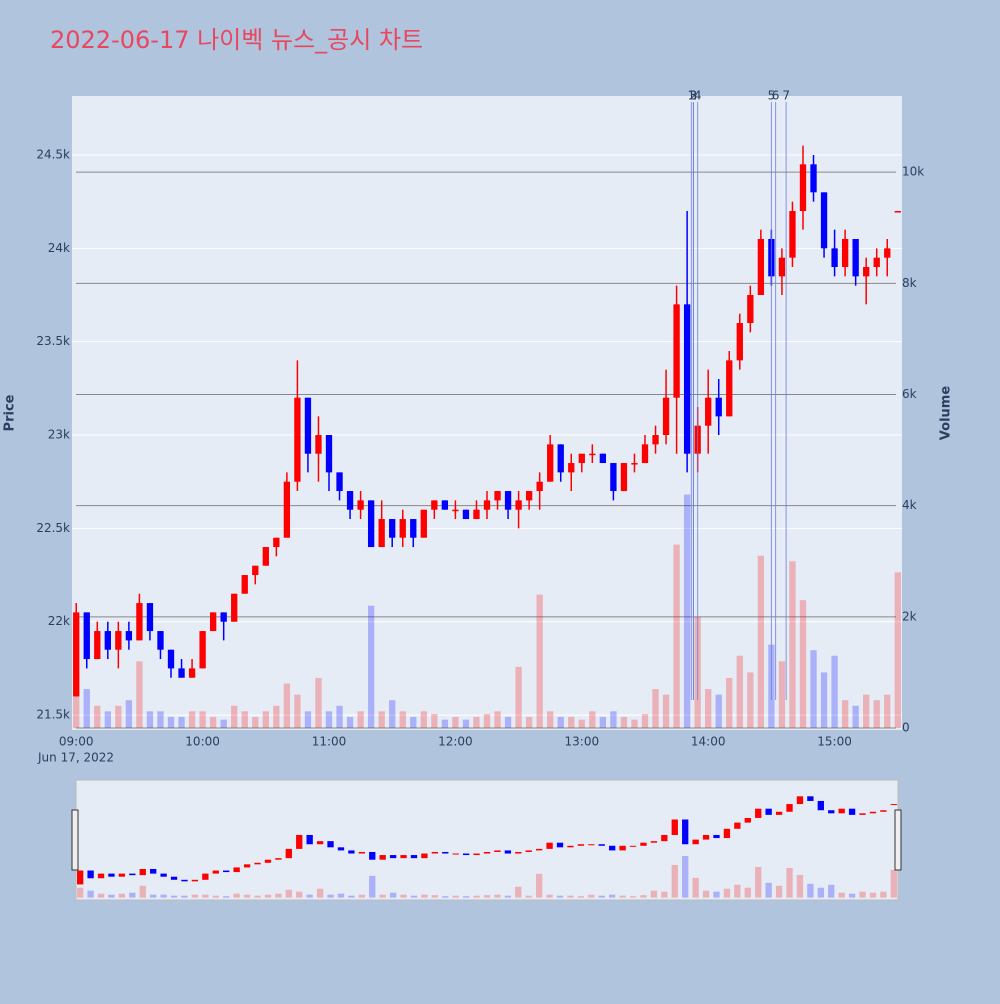 The height and width of the screenshot is (1004, 1000). I want to click on y-tick-label: 22k, so click(59, 621).